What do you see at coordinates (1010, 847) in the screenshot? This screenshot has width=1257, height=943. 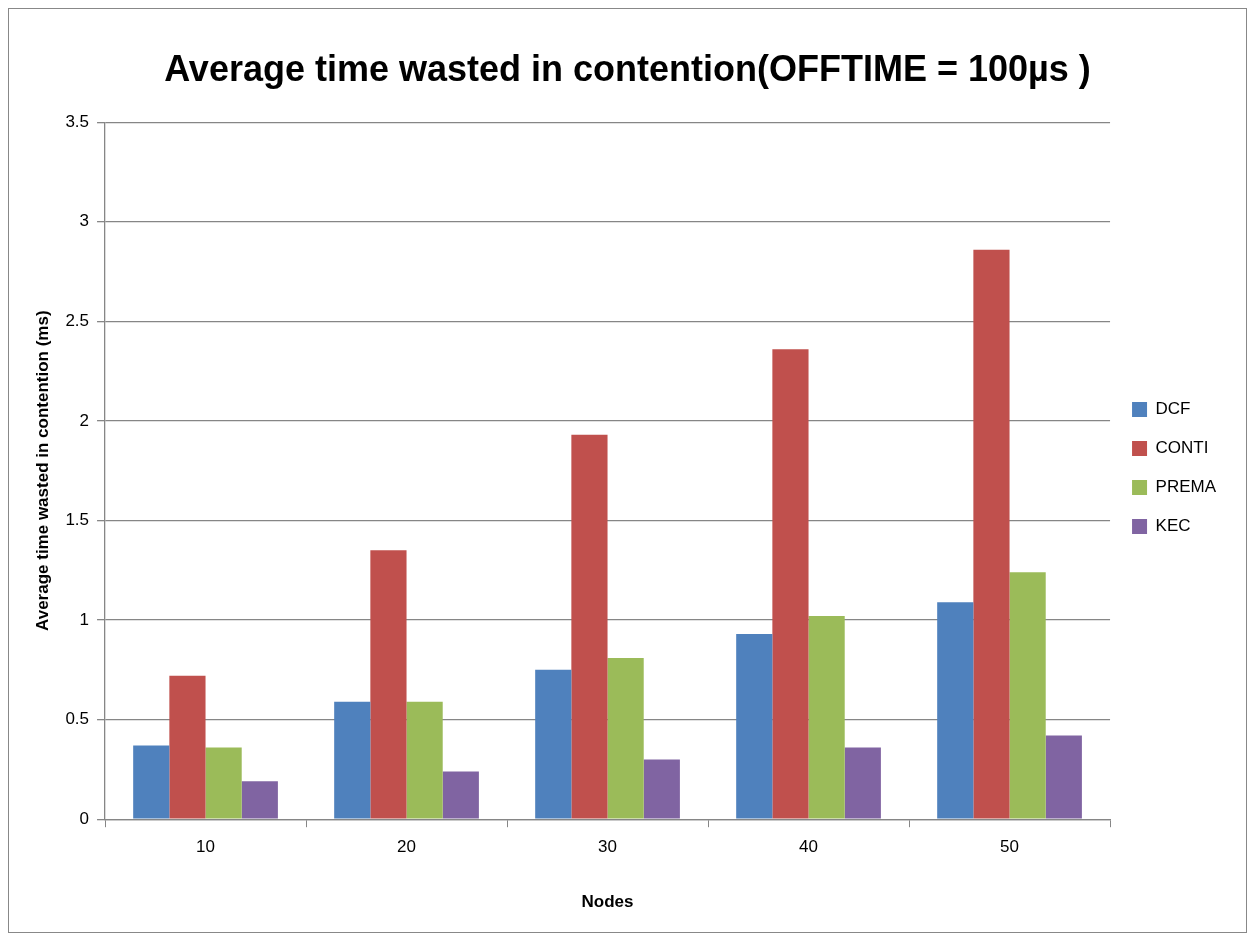 I see `x-tick-label: 50` at bounding box center [1010, 847].